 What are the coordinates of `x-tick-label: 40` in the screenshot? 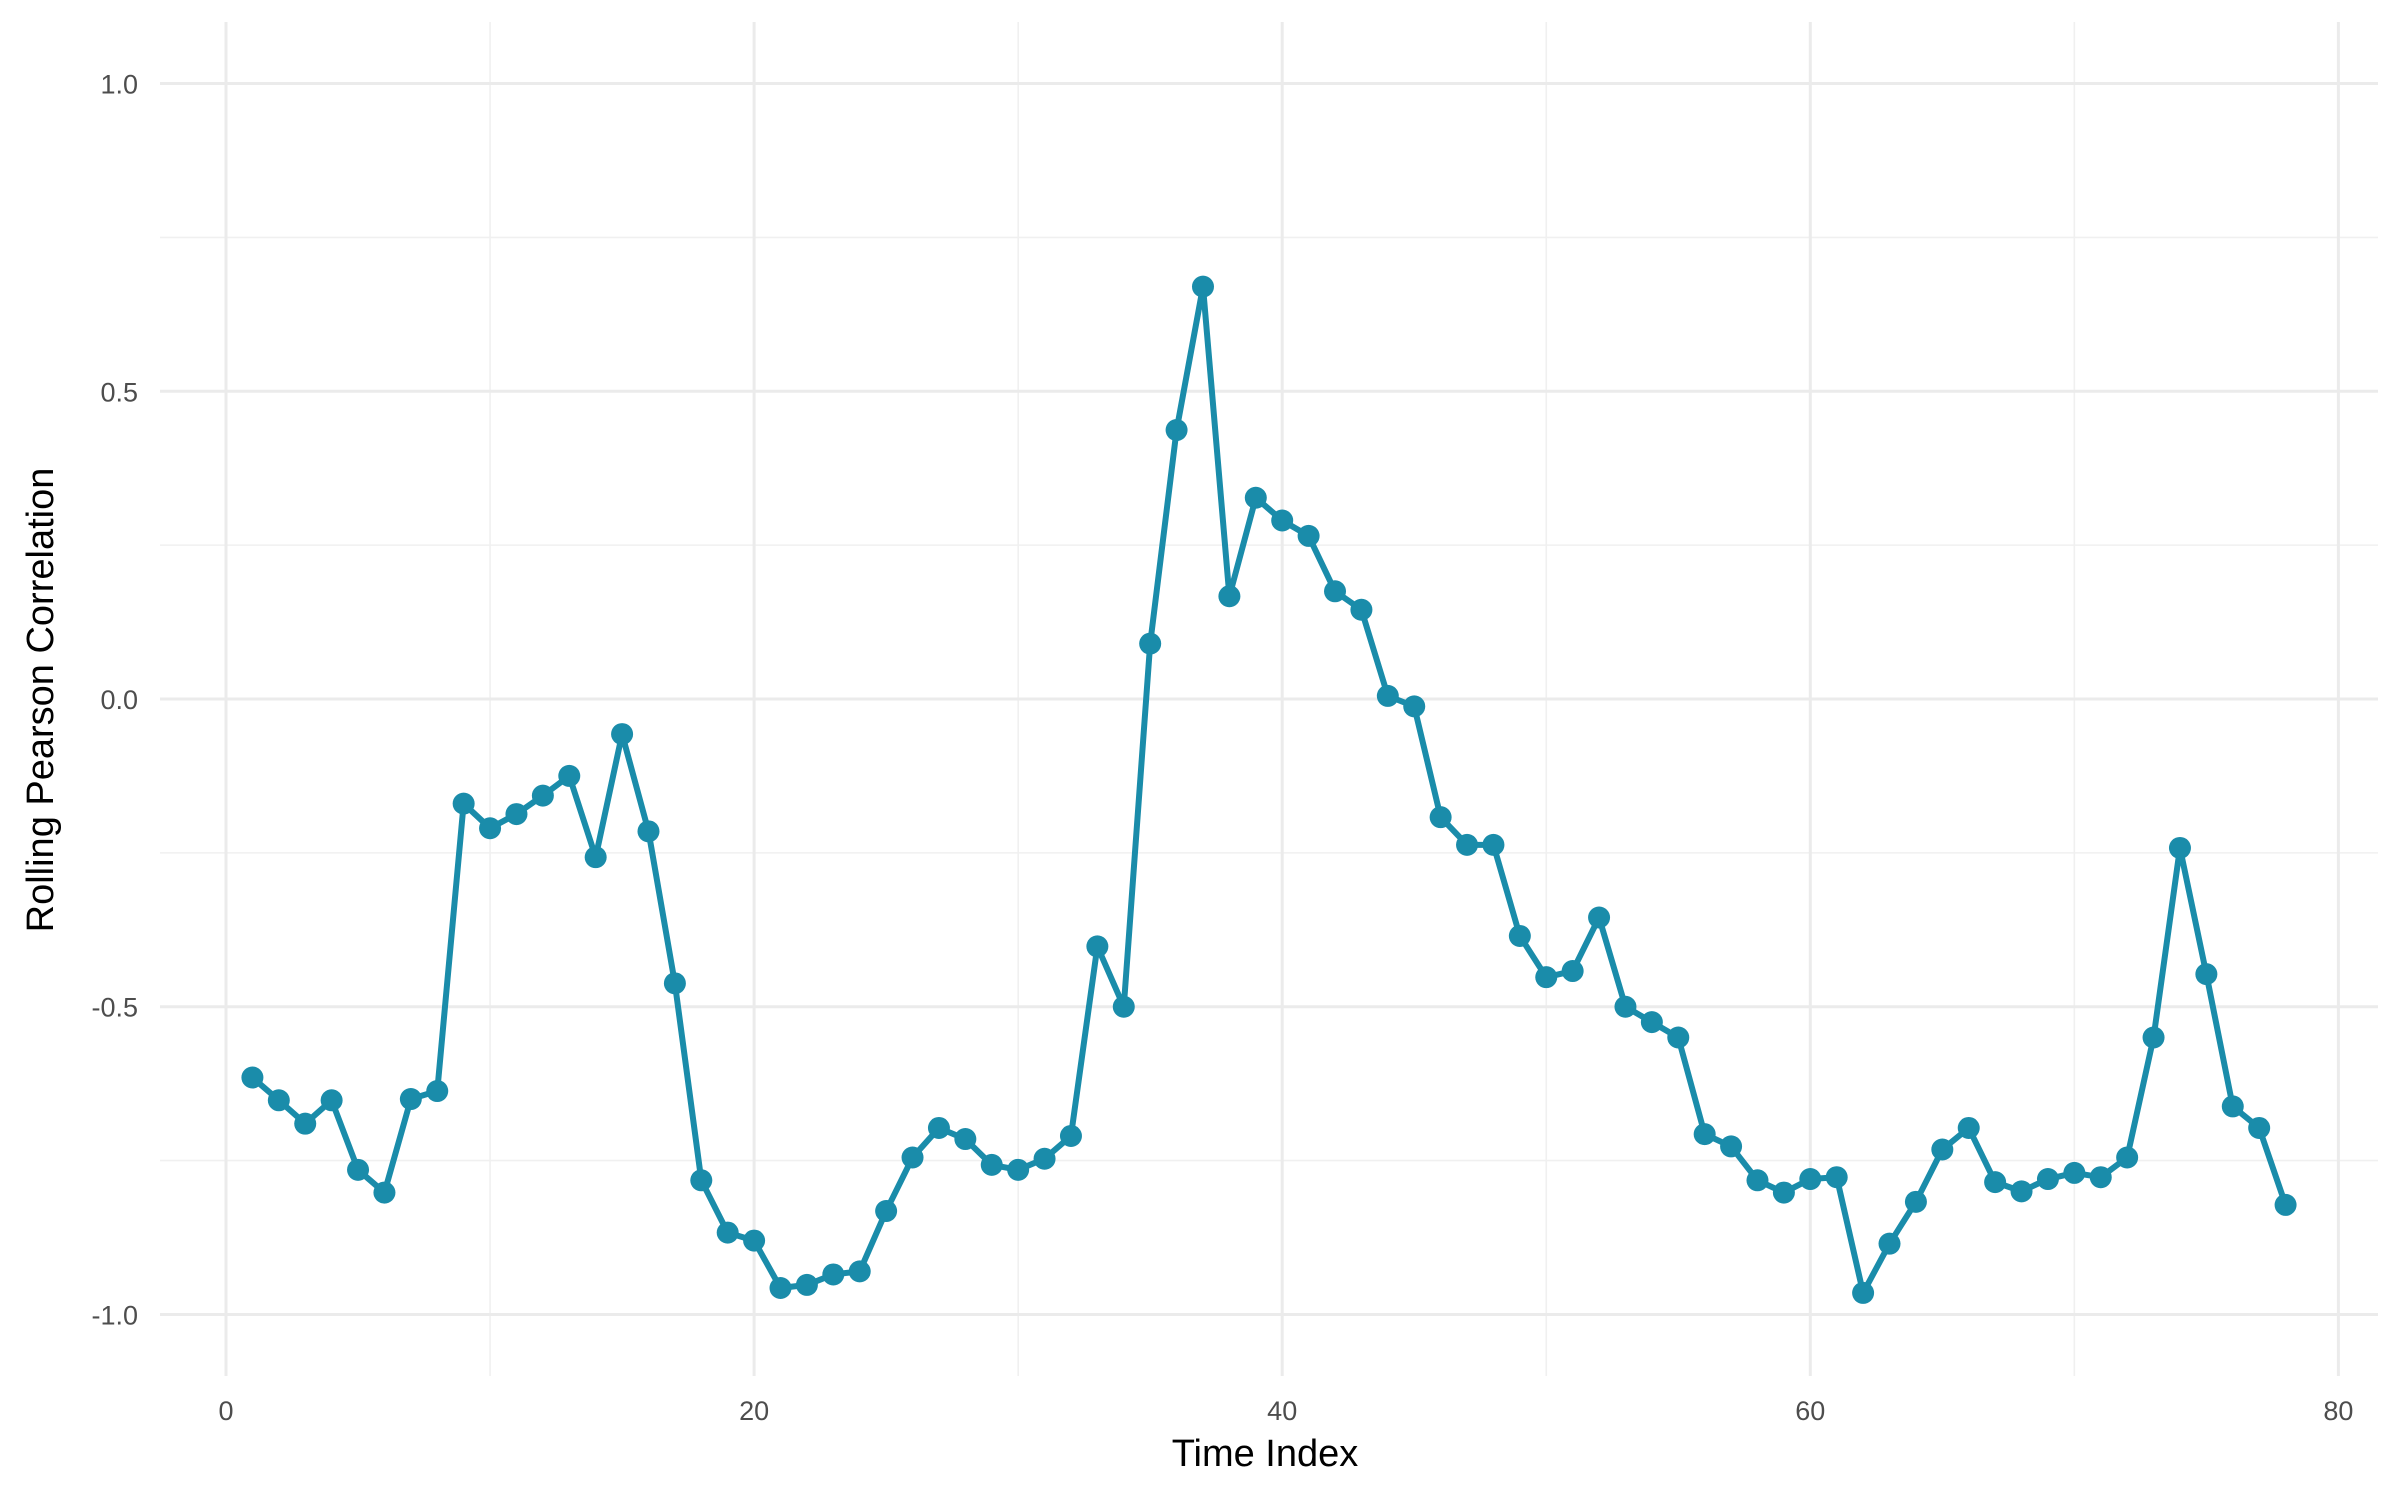 It's located at (1282, 1411).